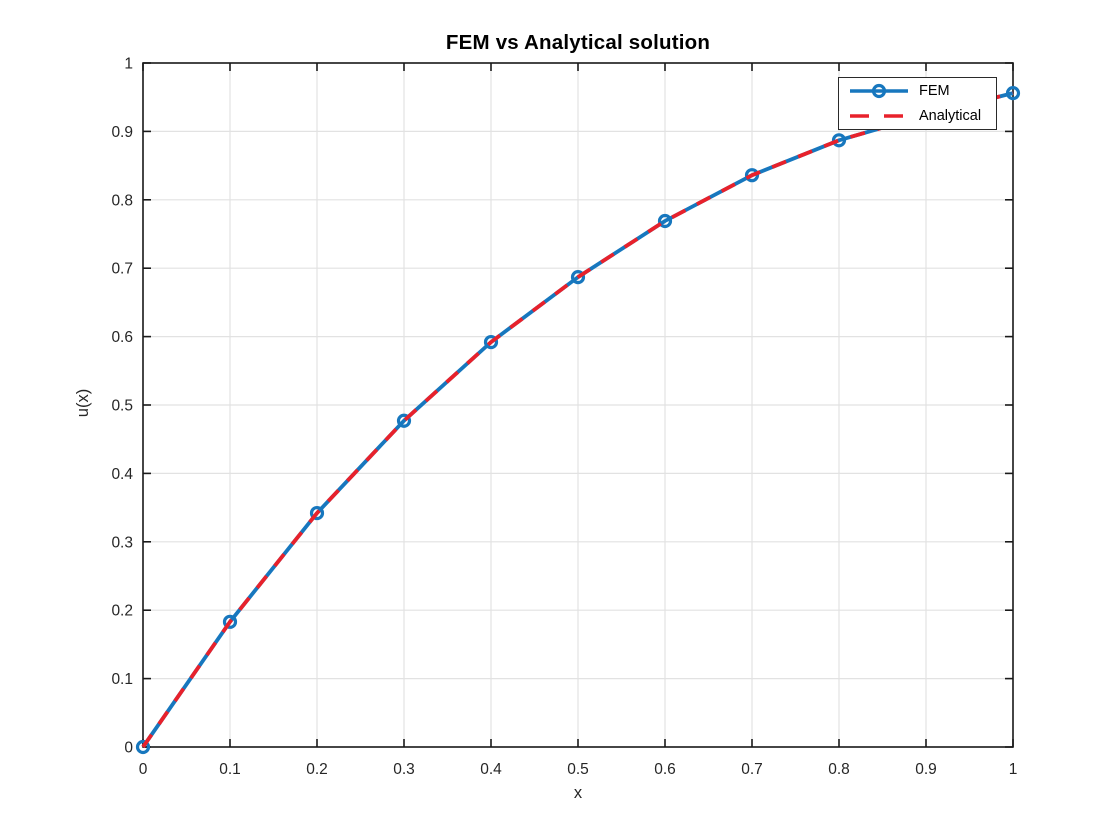  I want to click on legend-label-analytical: Analytical, so click(950, 115).